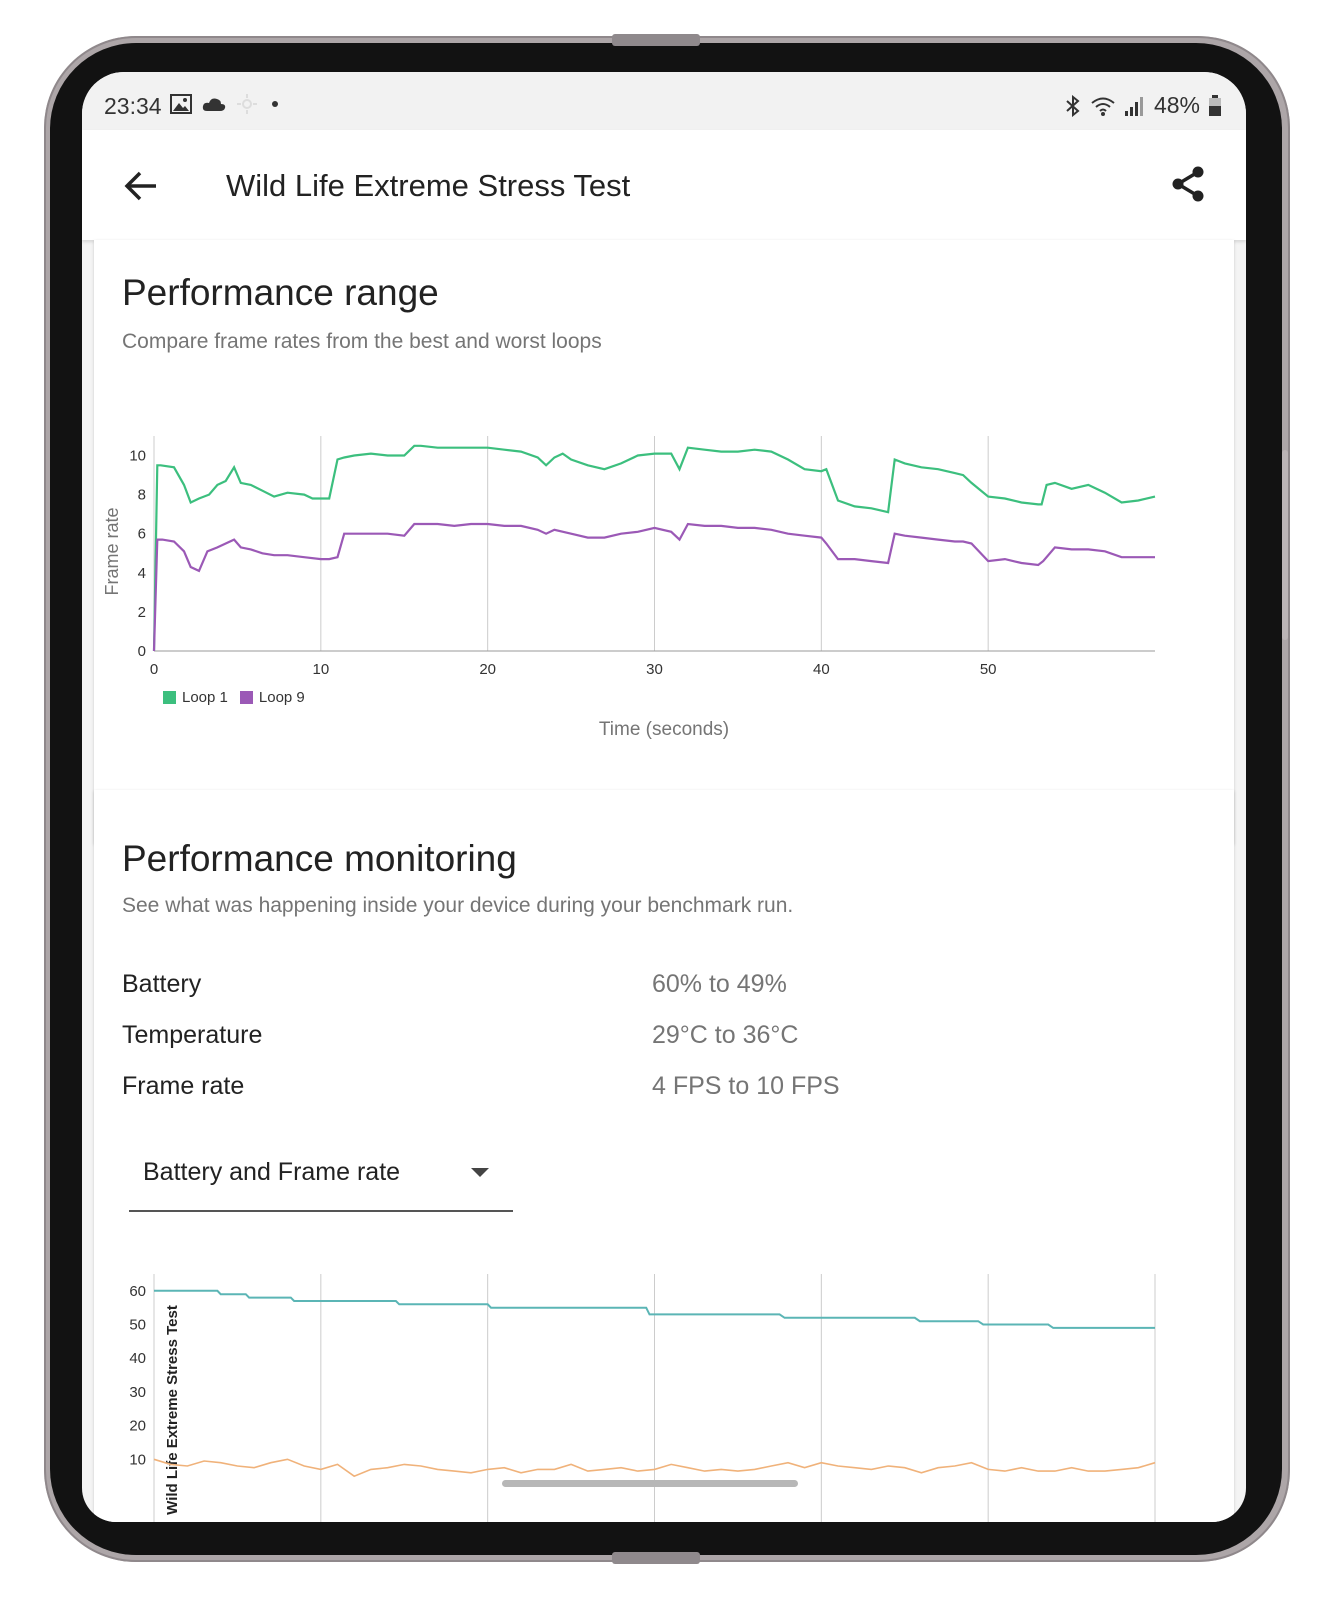 This screenshot has height=1600, width=1335. I want to click on metric-row-battery: Battery 60% to 49%, so click(672, 995).